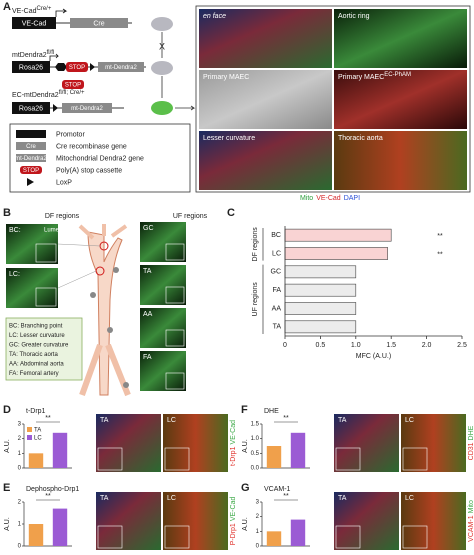 The height and width of the screenshot is (555, 474). I want to click on legend-text: TA, so click(37, 431).